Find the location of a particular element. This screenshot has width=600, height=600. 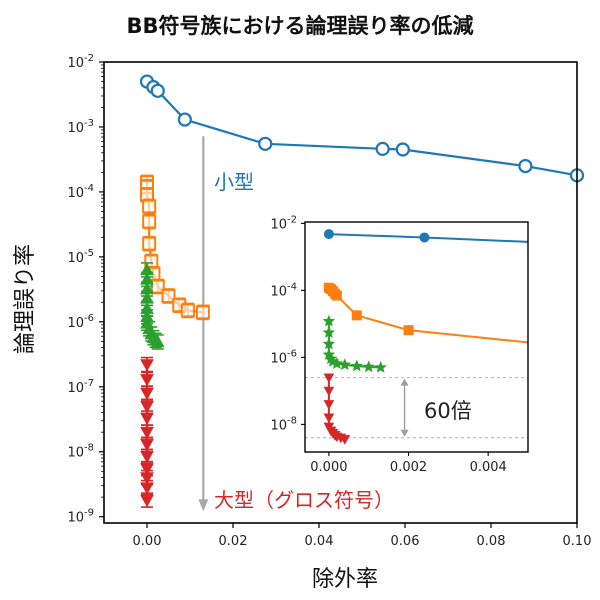

y-tick-label: 10⁻⁹ is located at coordinates (80, 517).